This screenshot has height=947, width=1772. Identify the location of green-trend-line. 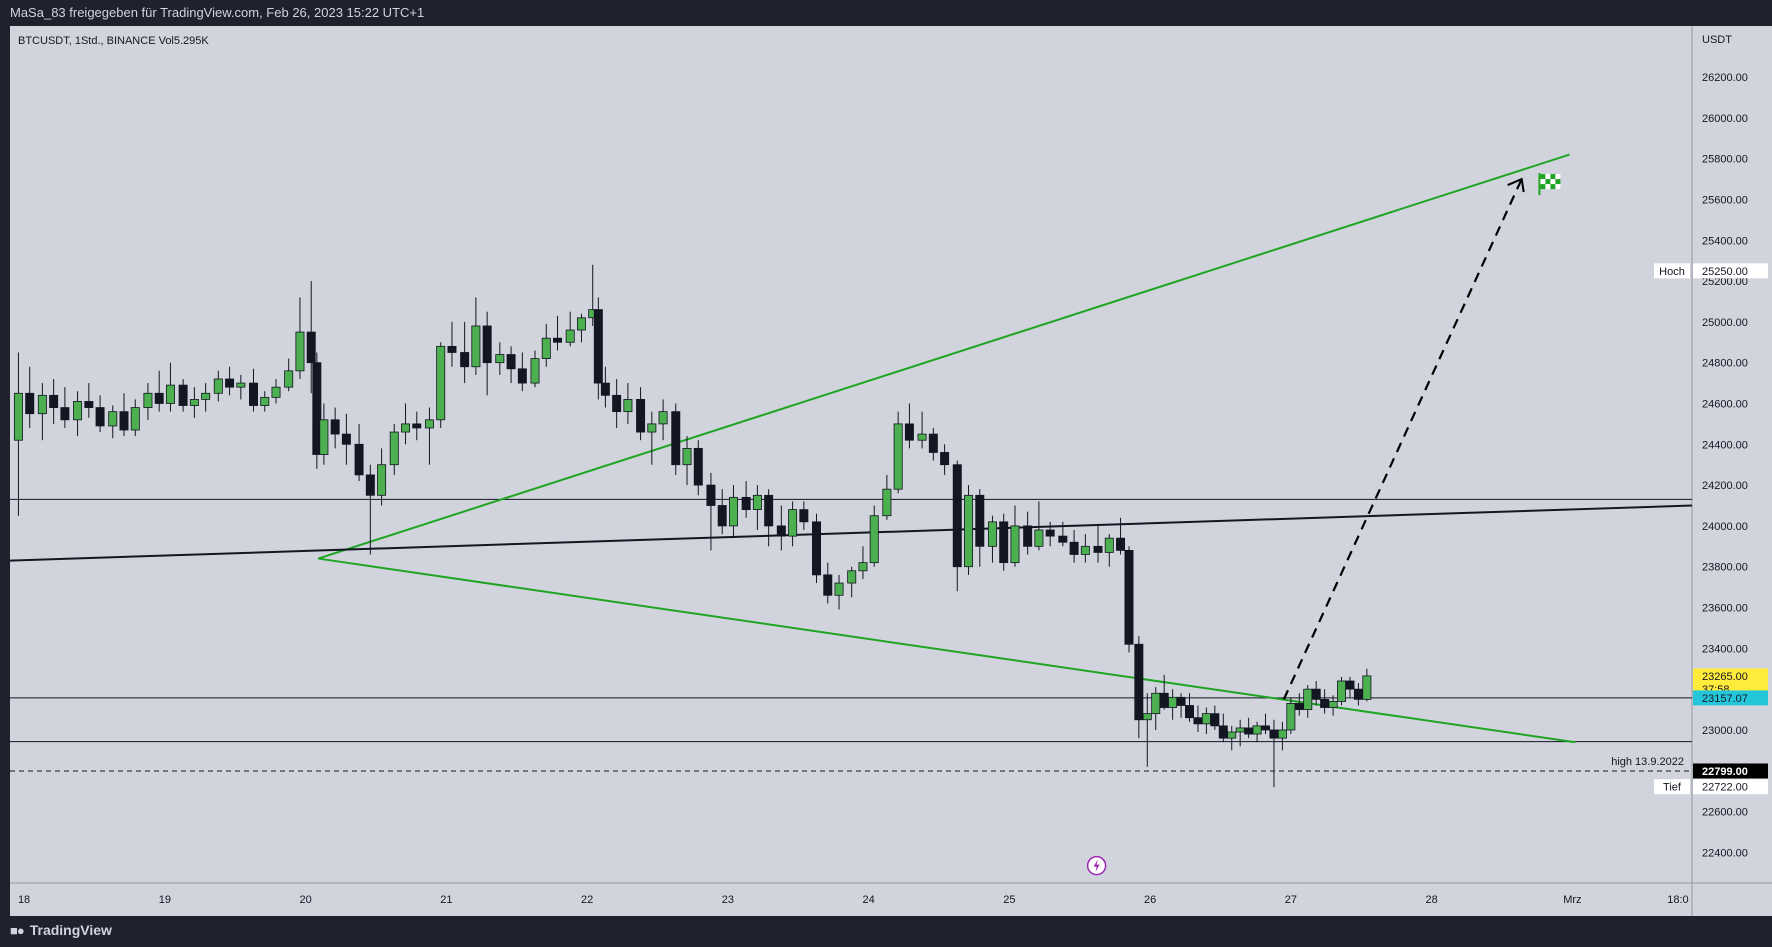
(947, 650).